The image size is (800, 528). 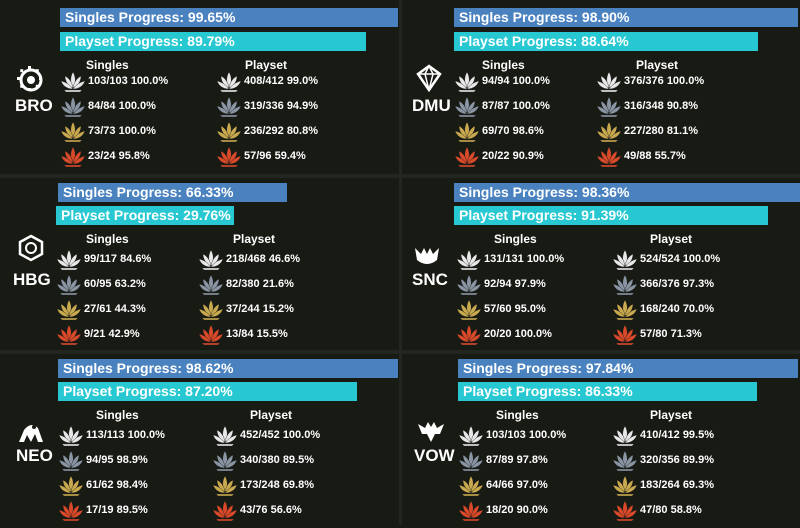 What do you see at coordinates (32, 279) in the screenshot?
I see `set-code: HBG` at bounding box center [32, 279].